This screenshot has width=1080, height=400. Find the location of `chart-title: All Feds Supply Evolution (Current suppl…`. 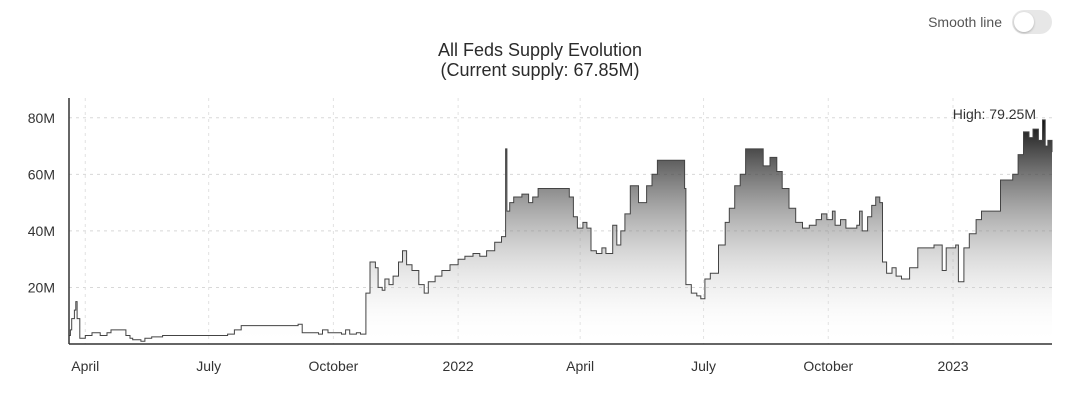

chart-title: All Feds Supply Evolution (Current suppl… is located at coordinates (540, 60).